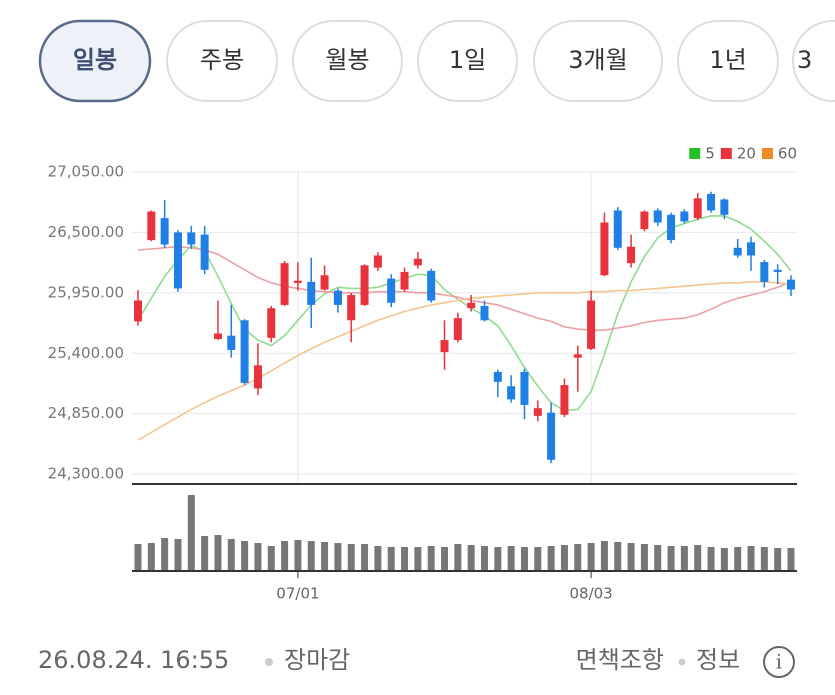  Describe the element at coordinates (86, 292) in the screenshot. I see `y-tick-label: 25,950.00` at that location.